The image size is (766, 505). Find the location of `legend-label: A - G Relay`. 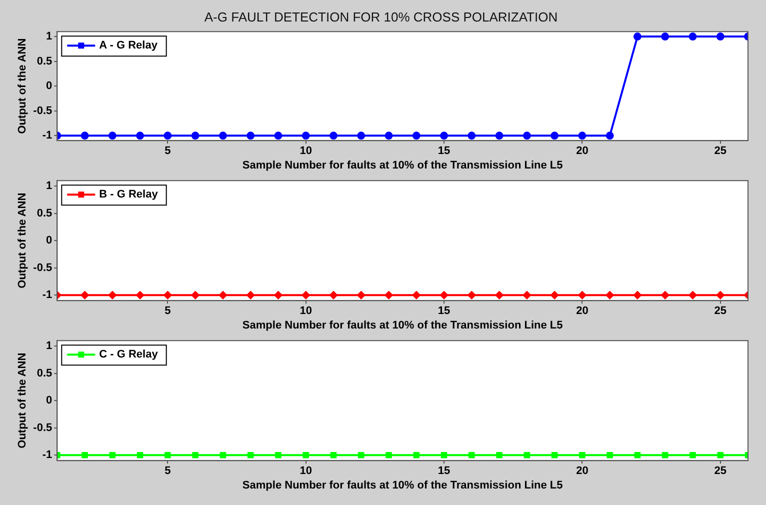

legend-label: A - G Relay is located at coordinates (128, 46).